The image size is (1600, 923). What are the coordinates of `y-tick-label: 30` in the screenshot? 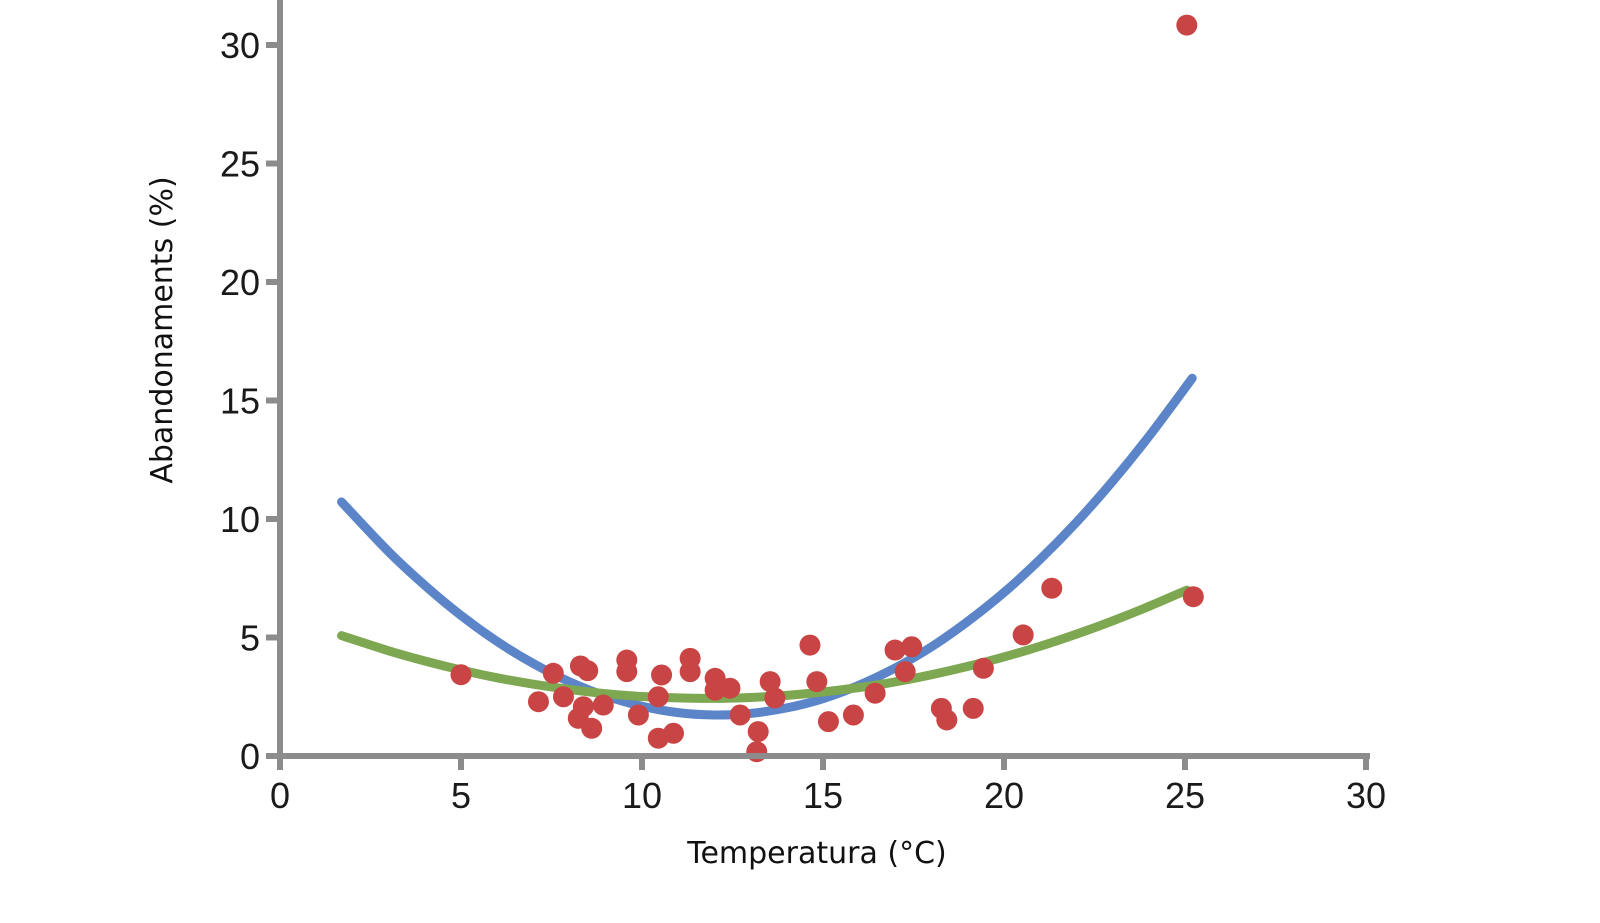 It's located at (240, 45).